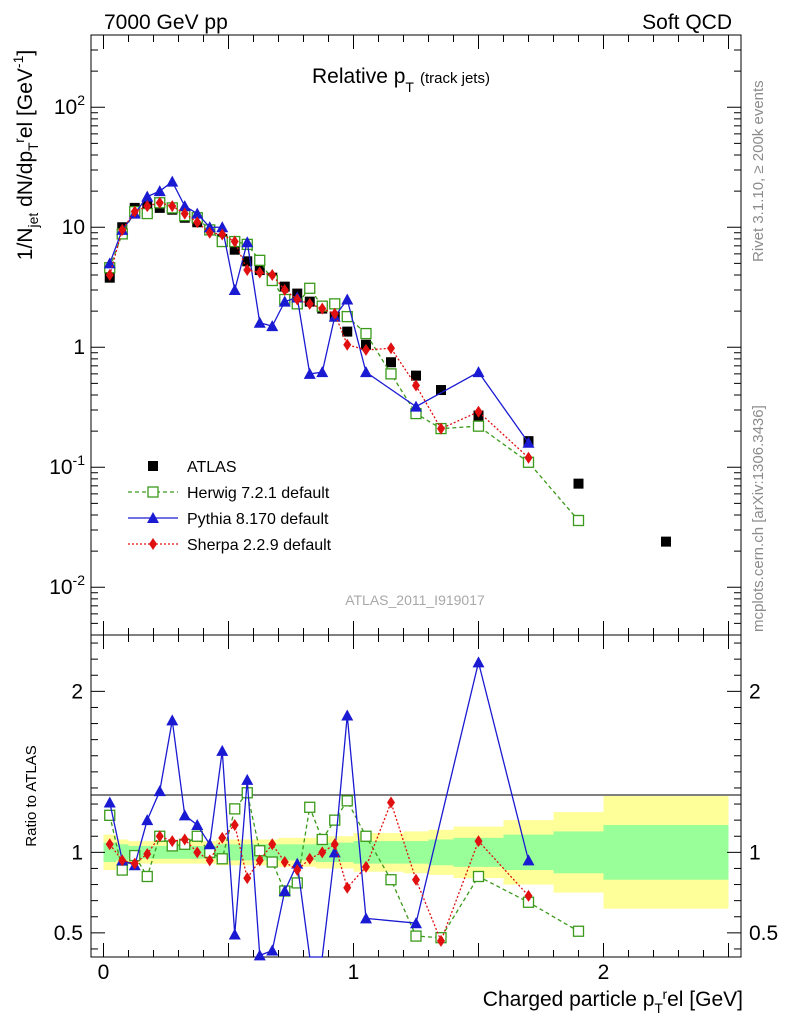 This screenshot has height=1029, width=786. I want to click on plot-title: Relative pT (track jets), so click(401, 80).